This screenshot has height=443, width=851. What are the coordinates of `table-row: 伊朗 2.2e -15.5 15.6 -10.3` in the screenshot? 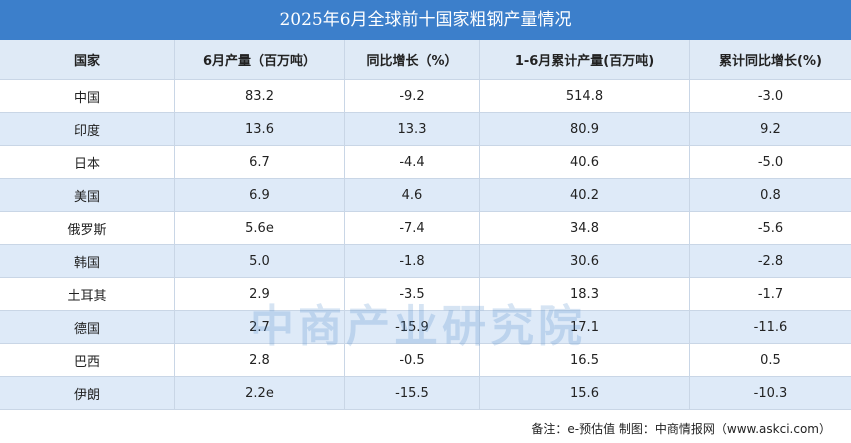 It's located at (425, 393).